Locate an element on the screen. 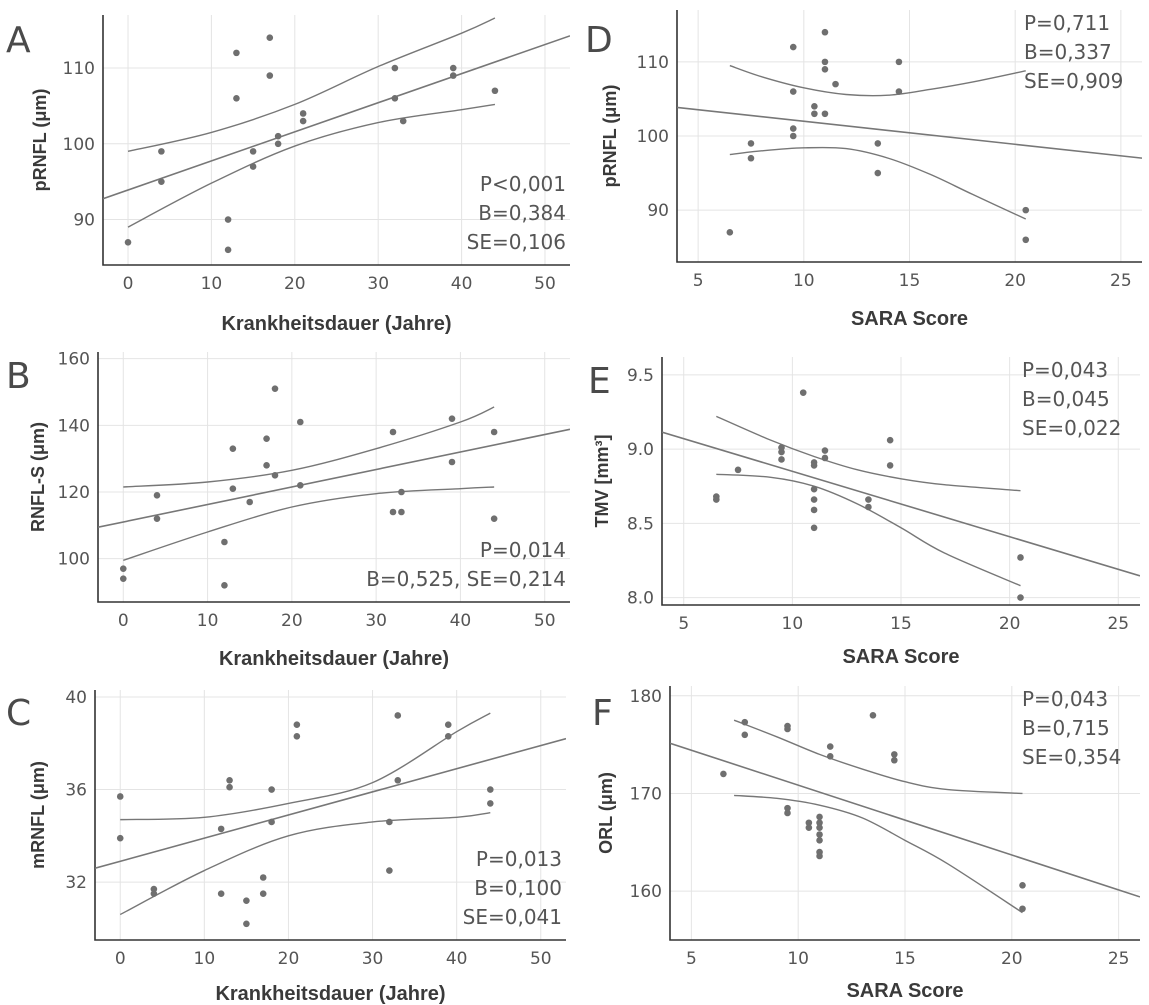  y-axis-label: TMV [mm³] is located at coordinates (602, 481).